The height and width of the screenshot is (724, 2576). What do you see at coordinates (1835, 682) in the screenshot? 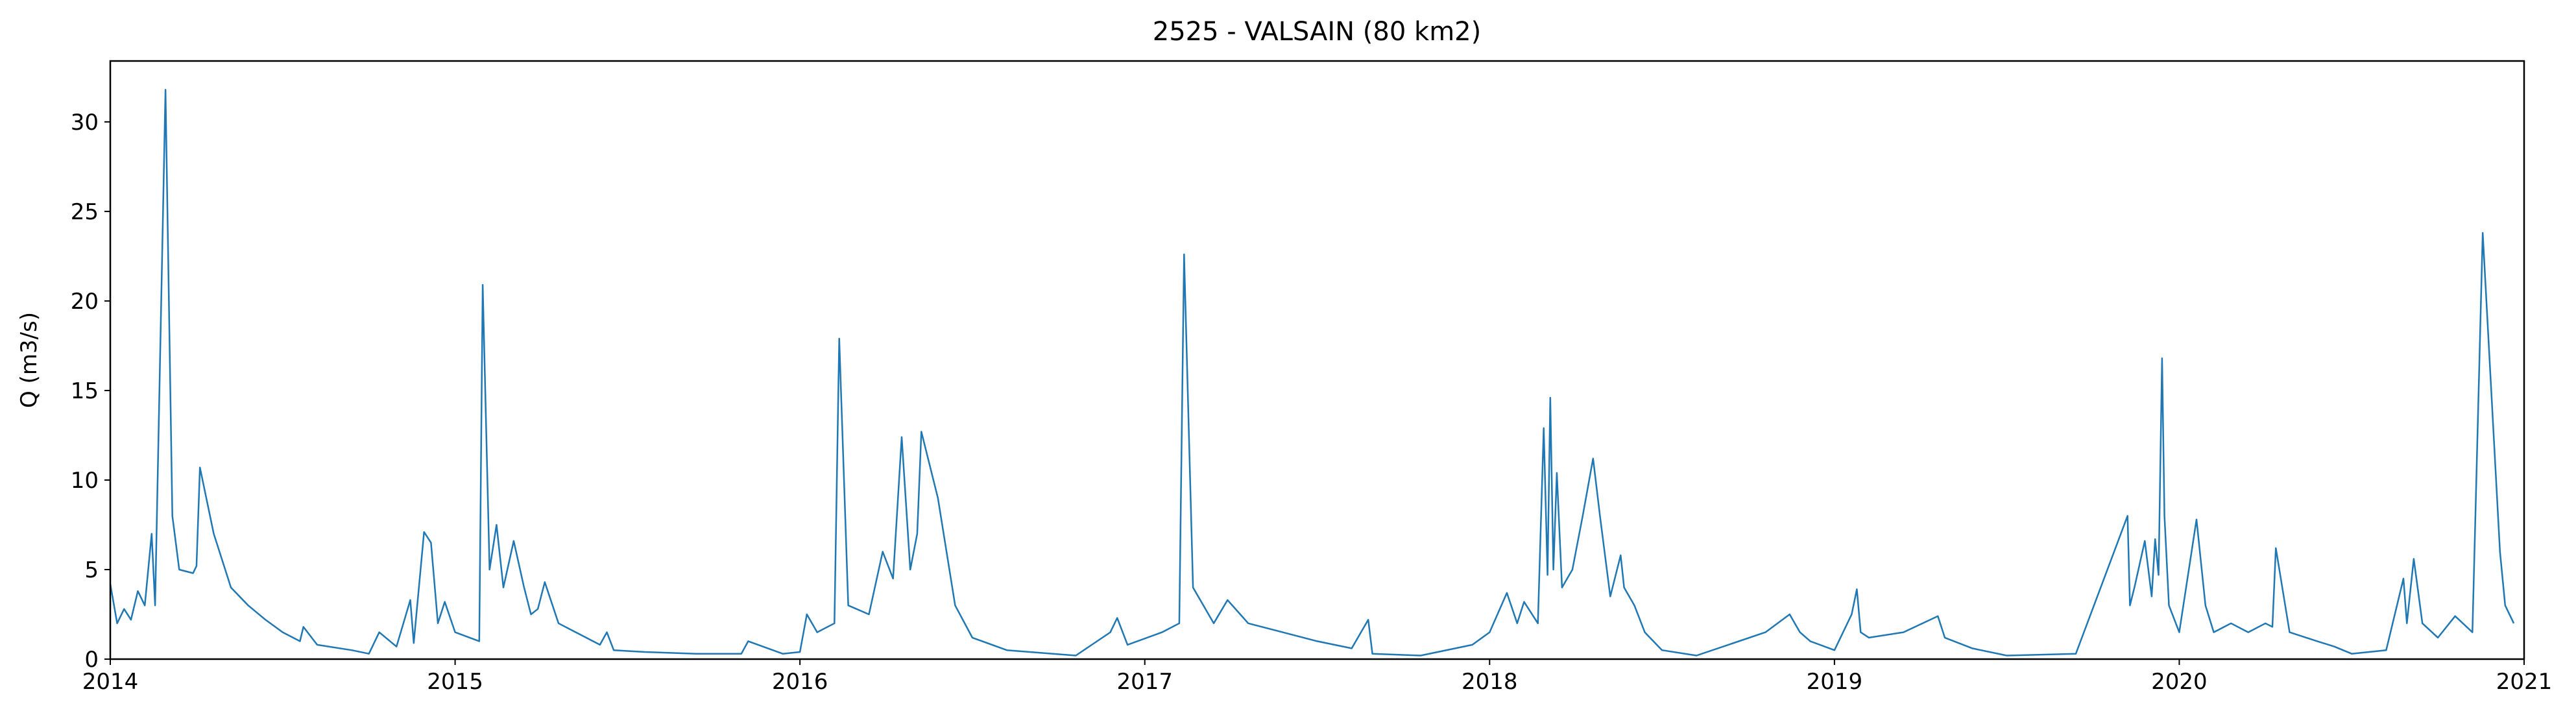
I see `x-tick-label: 2019` at bounding box center [1835, 682].